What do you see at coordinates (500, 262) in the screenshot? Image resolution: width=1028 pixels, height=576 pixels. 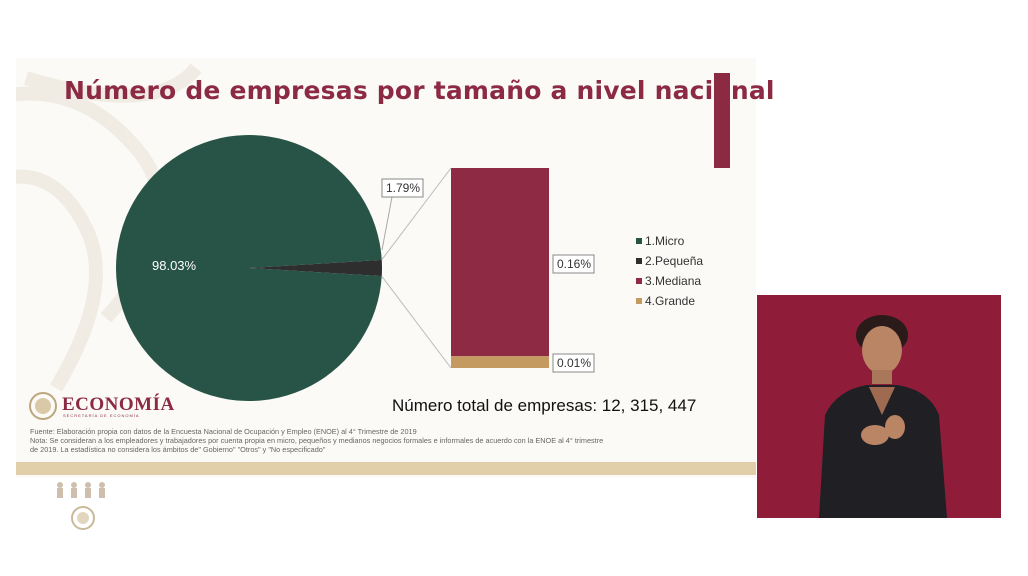 I see `bar-segment-mediana` at bounding box center [500, 262].